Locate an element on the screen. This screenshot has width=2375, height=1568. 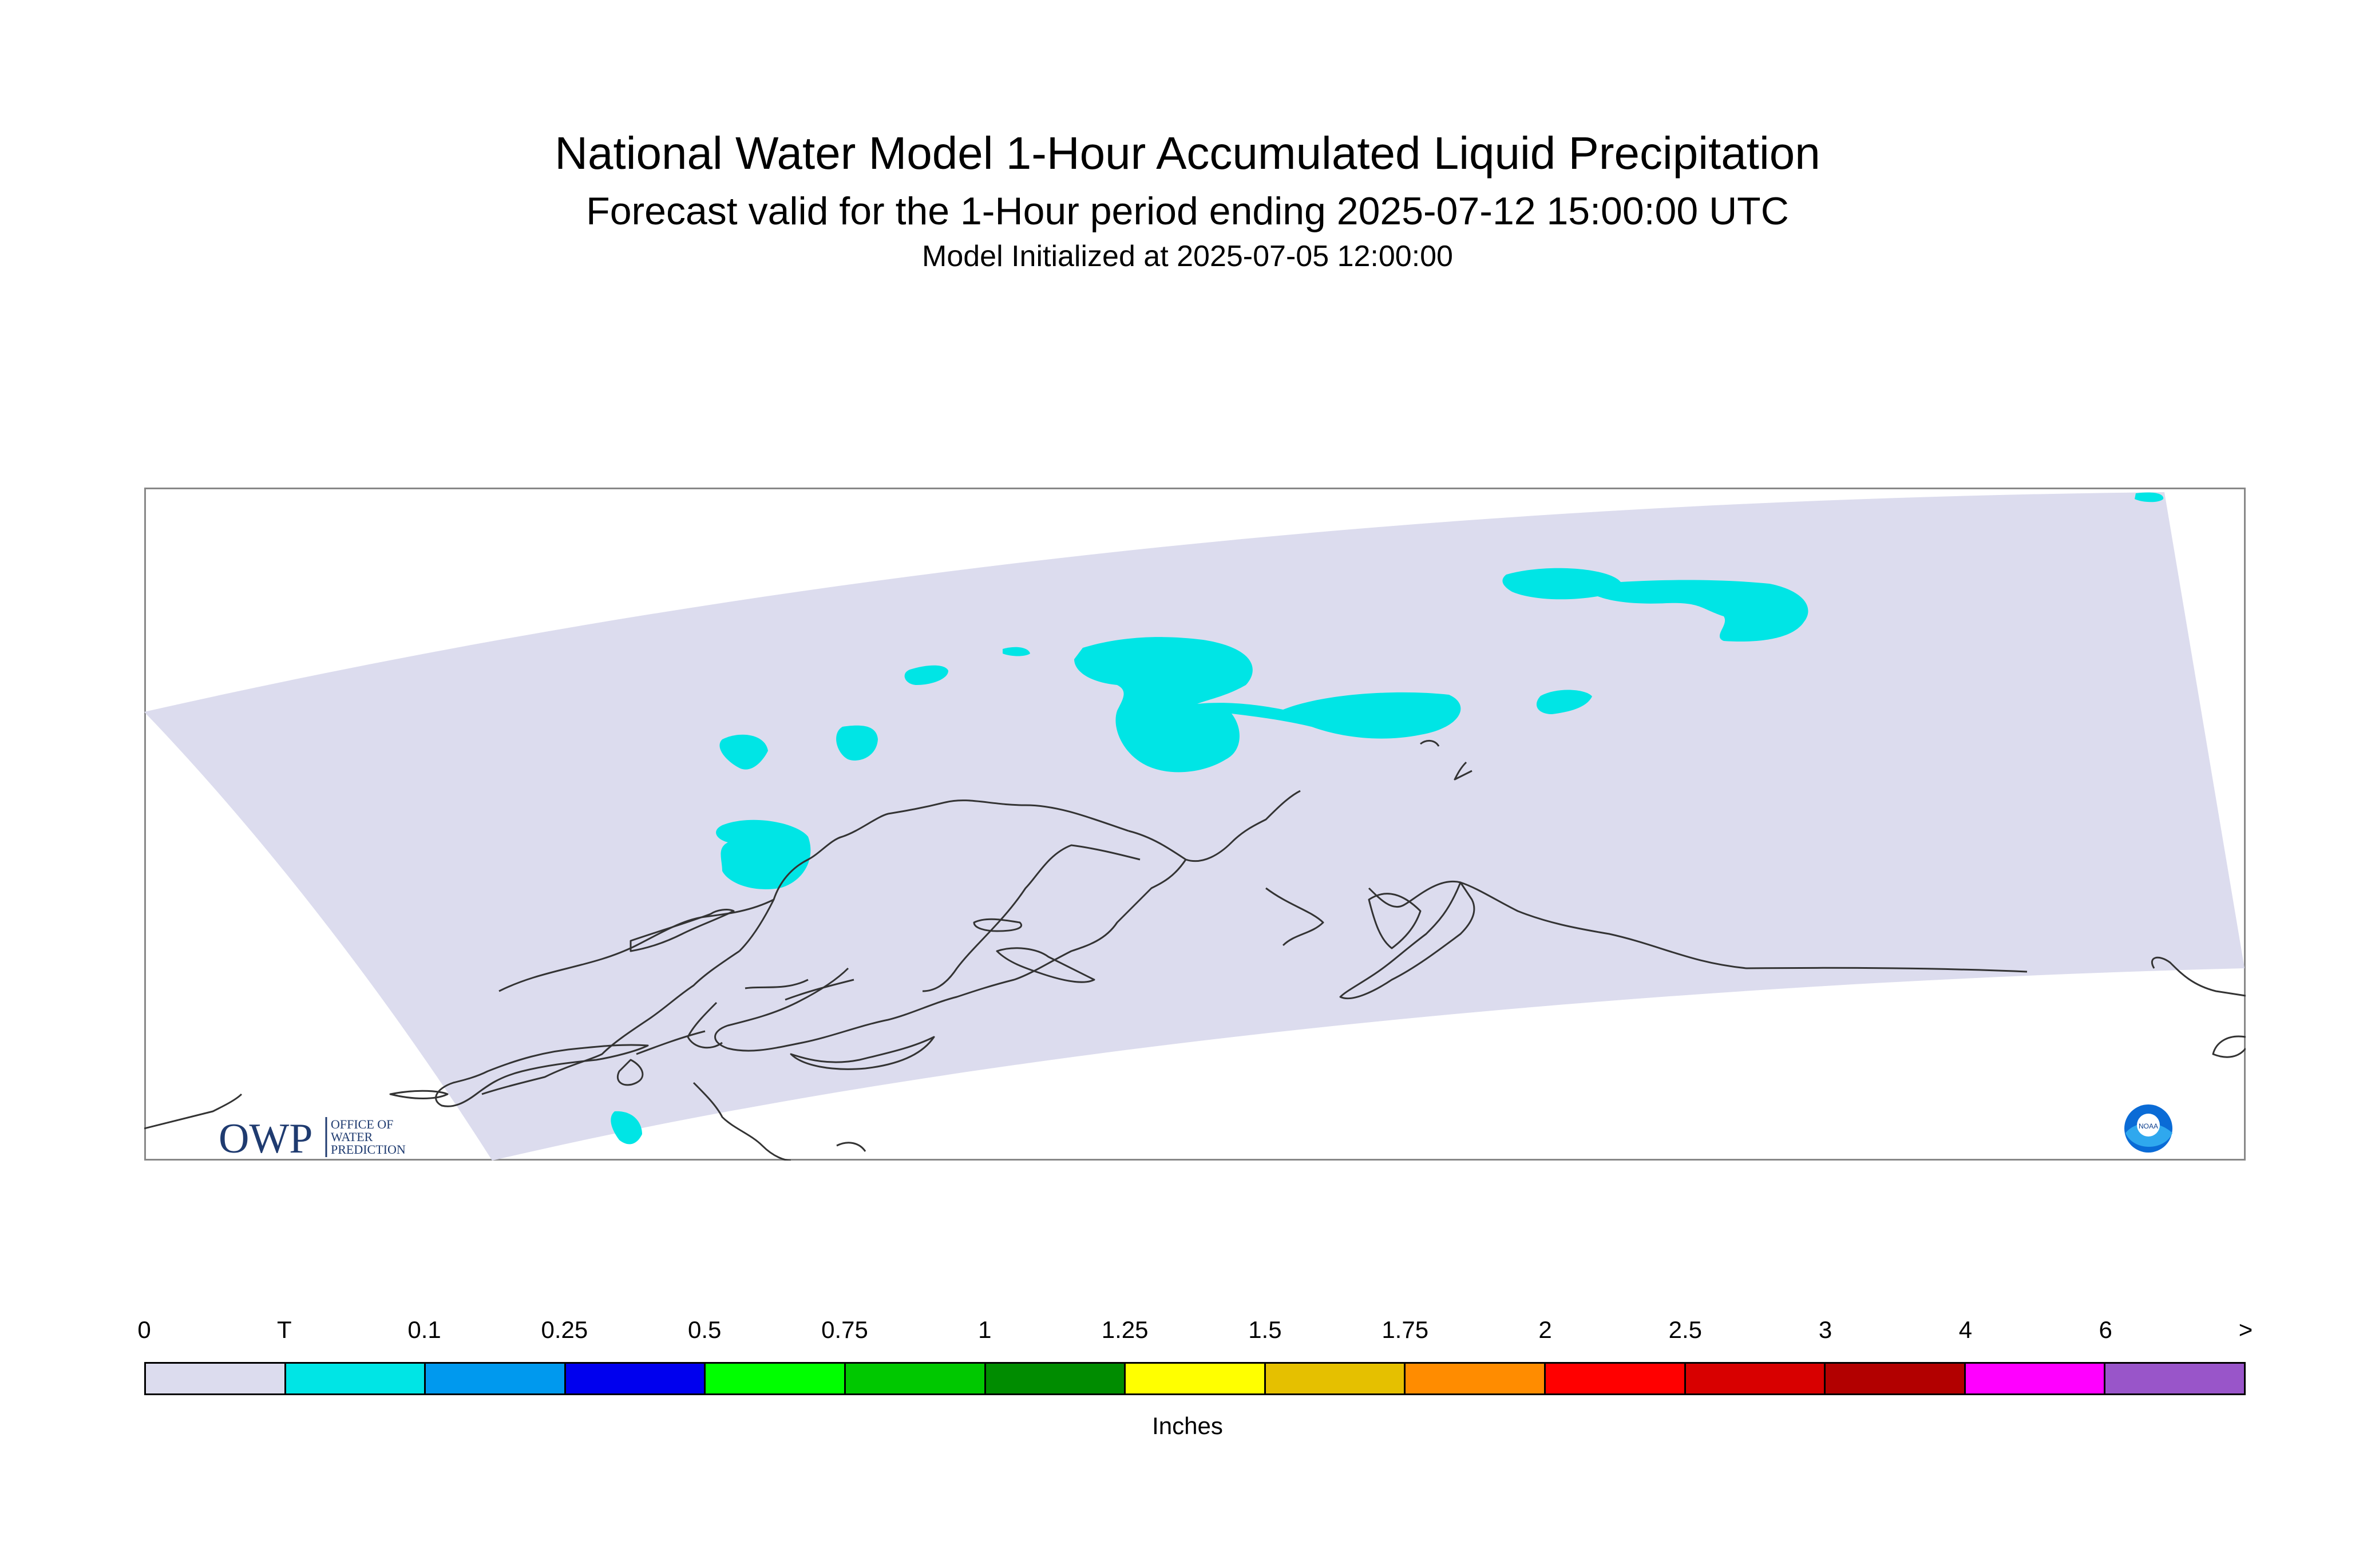
owp-logo: OWP OFFICE OF WATER PREDICTION is located at coordinates (312, 1138).